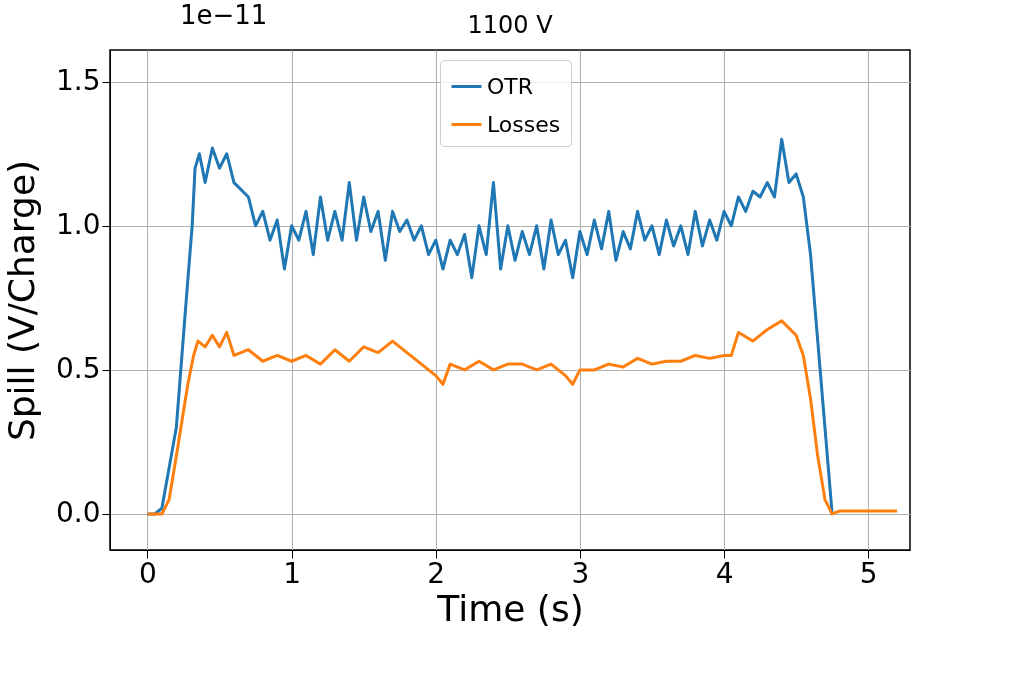 The height and width of the screenshot is (695, 1023). What do you see at coordinates (510, 25) in the screenshot?
I see `chart-title: 1100 V` at bounding box center [510, 25].